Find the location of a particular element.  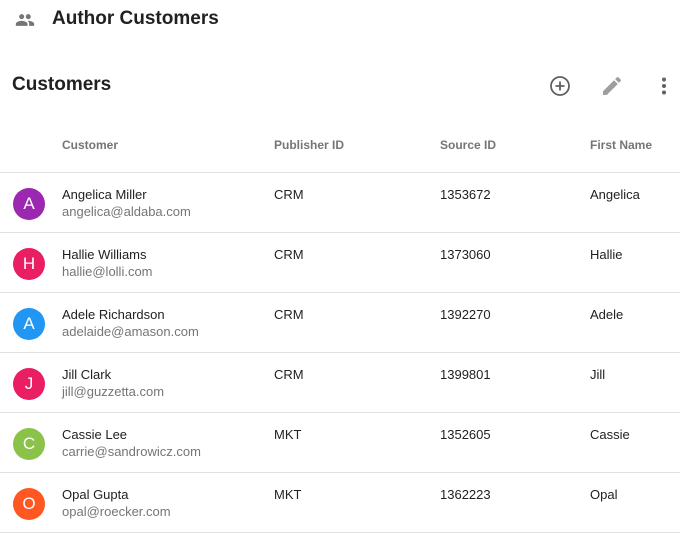

source-id-cell: 1399801 is located at coordinates (465, 374).